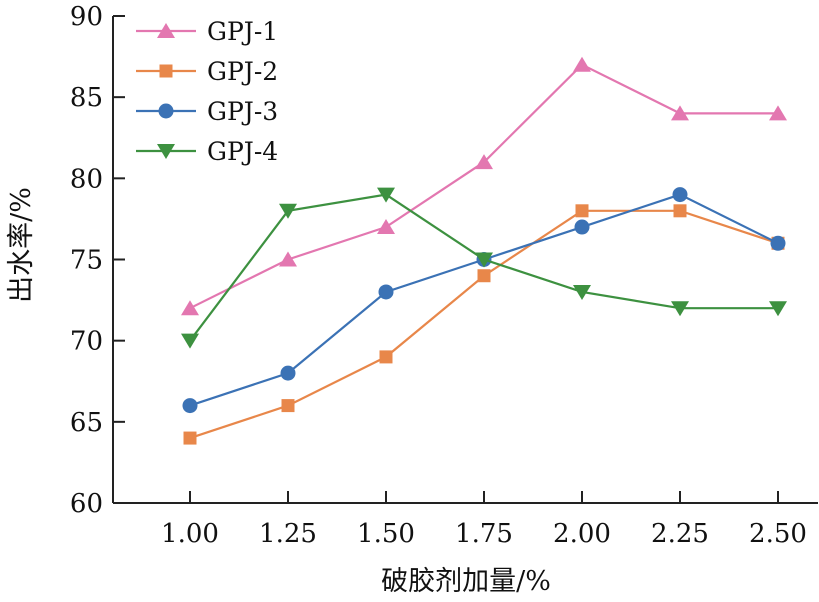 The width and height of the screenshot is (819, 602). What do you see at coordinates (242, 31) in the screenshot?
I see `legend-label: GPJ-1` at bounding box center [242, 31].